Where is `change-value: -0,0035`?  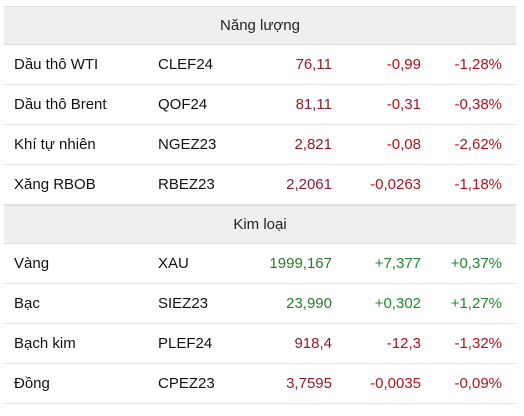 change-value: -0,0035 is located at coordinates (395, 383).